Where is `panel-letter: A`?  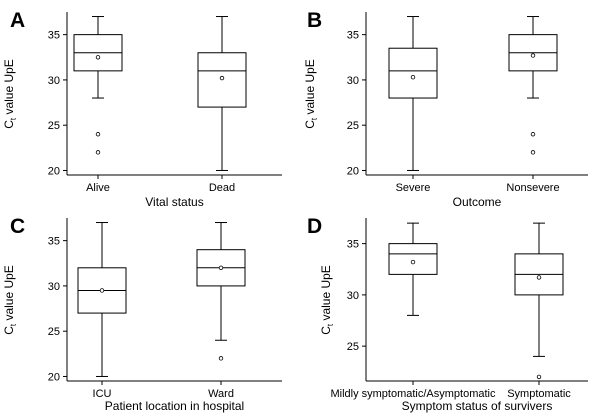 panel-letter: A is located at coordinates (17, 20).